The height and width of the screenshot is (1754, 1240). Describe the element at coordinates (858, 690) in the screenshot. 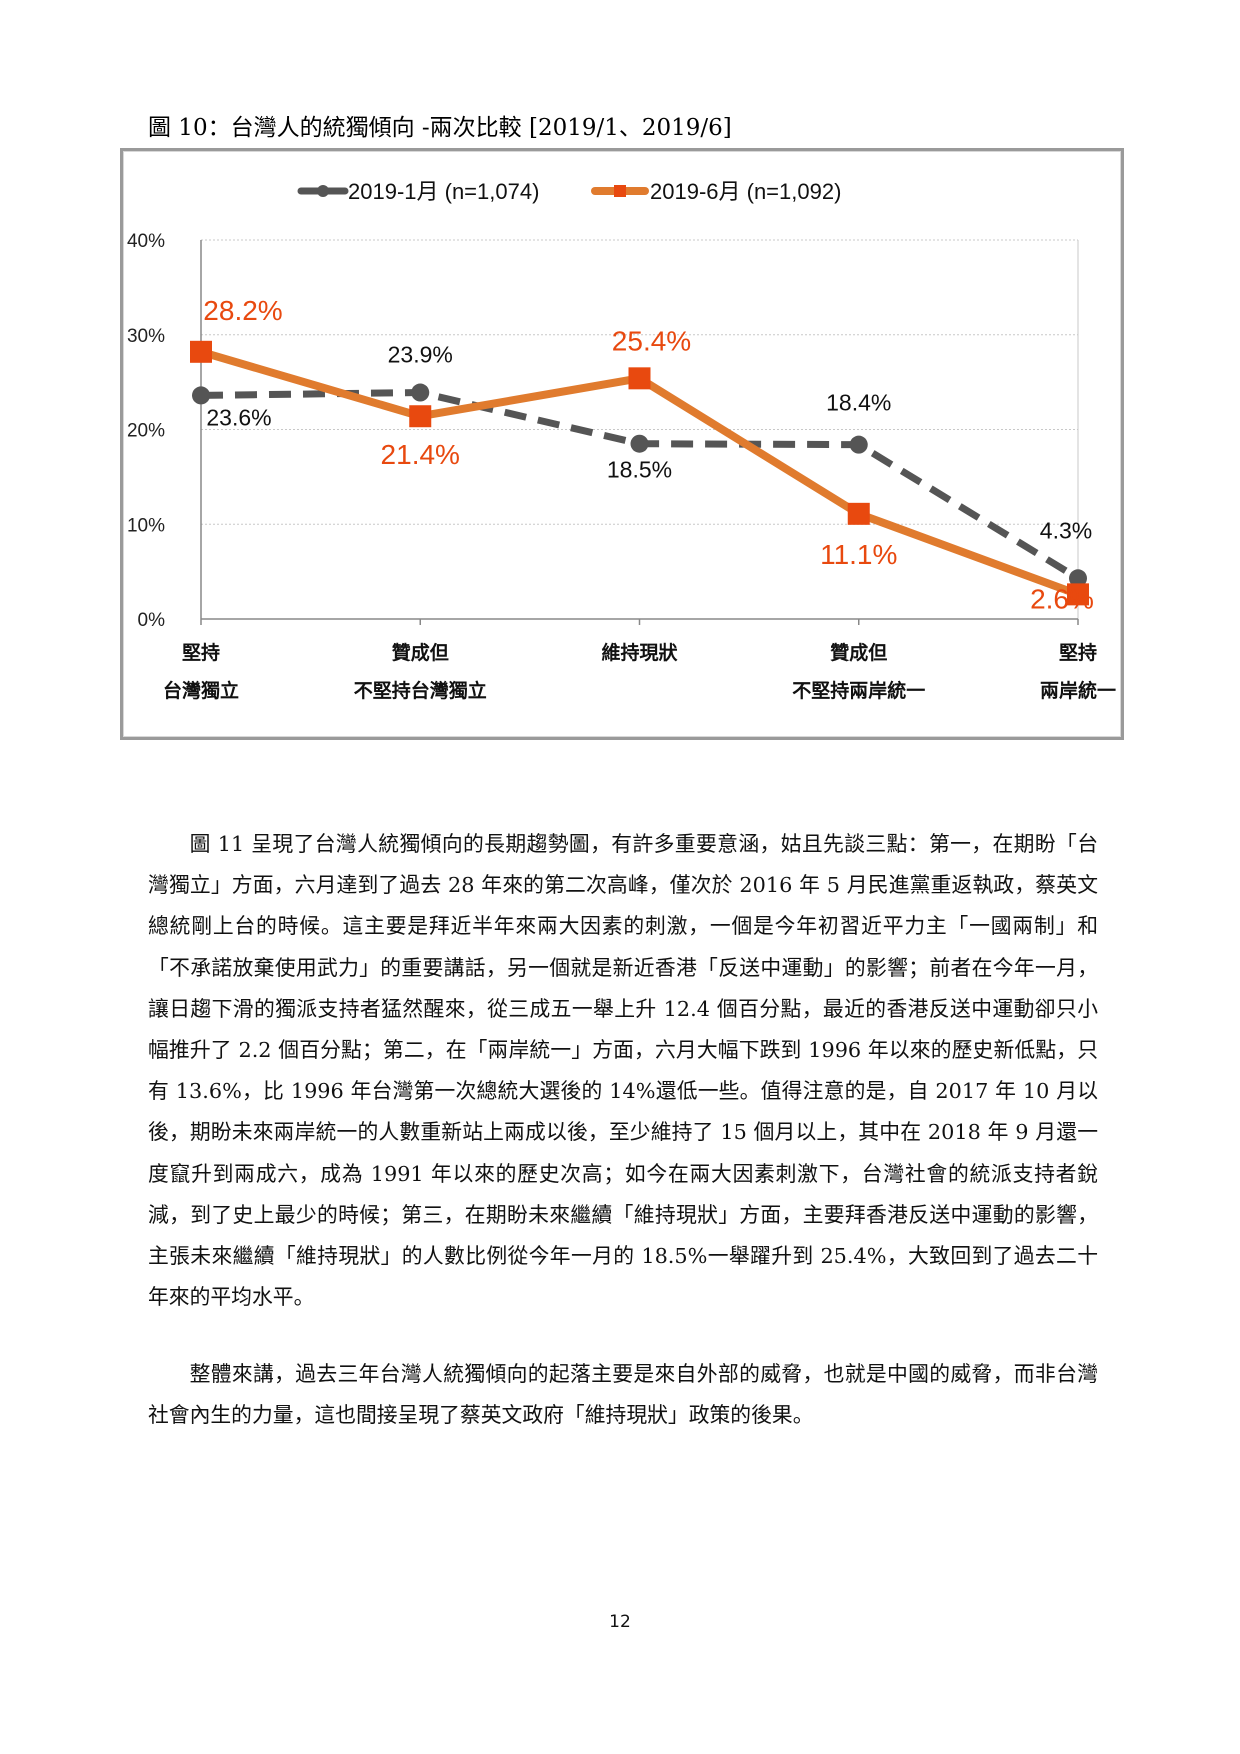

I see `x-category-label: 不堅持兩岸統一` at that location.